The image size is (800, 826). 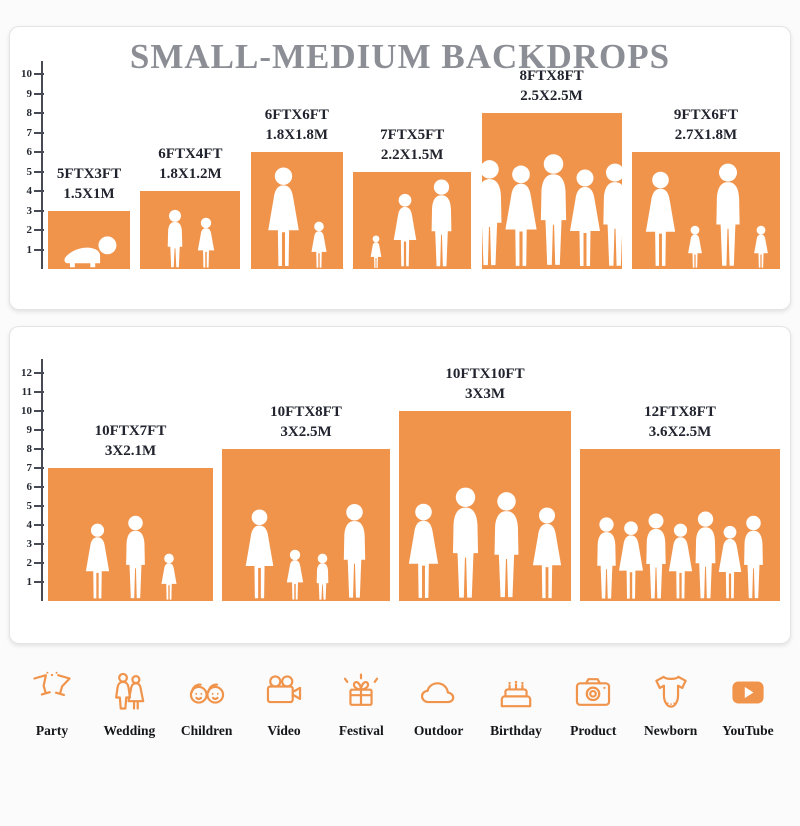 What do you see at coordinates (31, 480) in the screenshot?
I see `feet-scale-ruler: 1 2 3 4 5 6 7 8 9 10 11 12` at bounding box center [31, 480].